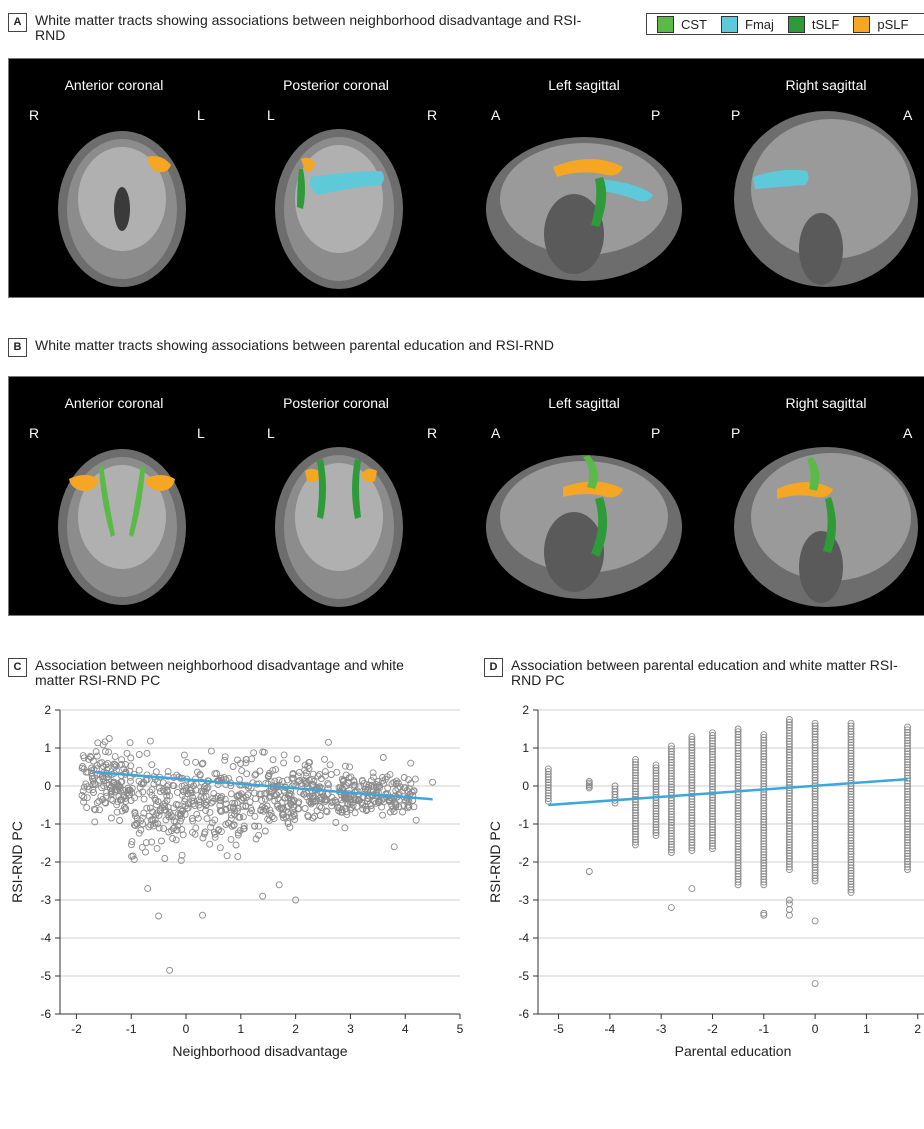  Describe the element at coordinates (694, 24) in the screenshot. I see `legend-label: CST` at that location.